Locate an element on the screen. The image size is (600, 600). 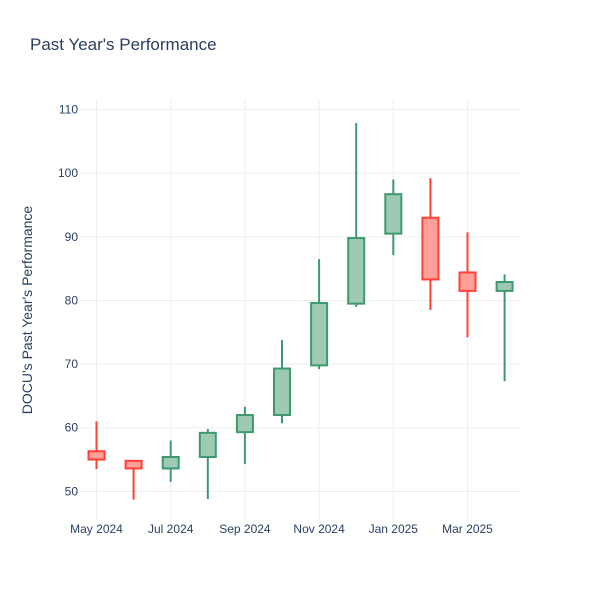
y-tick-label: 70 is located at coordinates (72, 364).